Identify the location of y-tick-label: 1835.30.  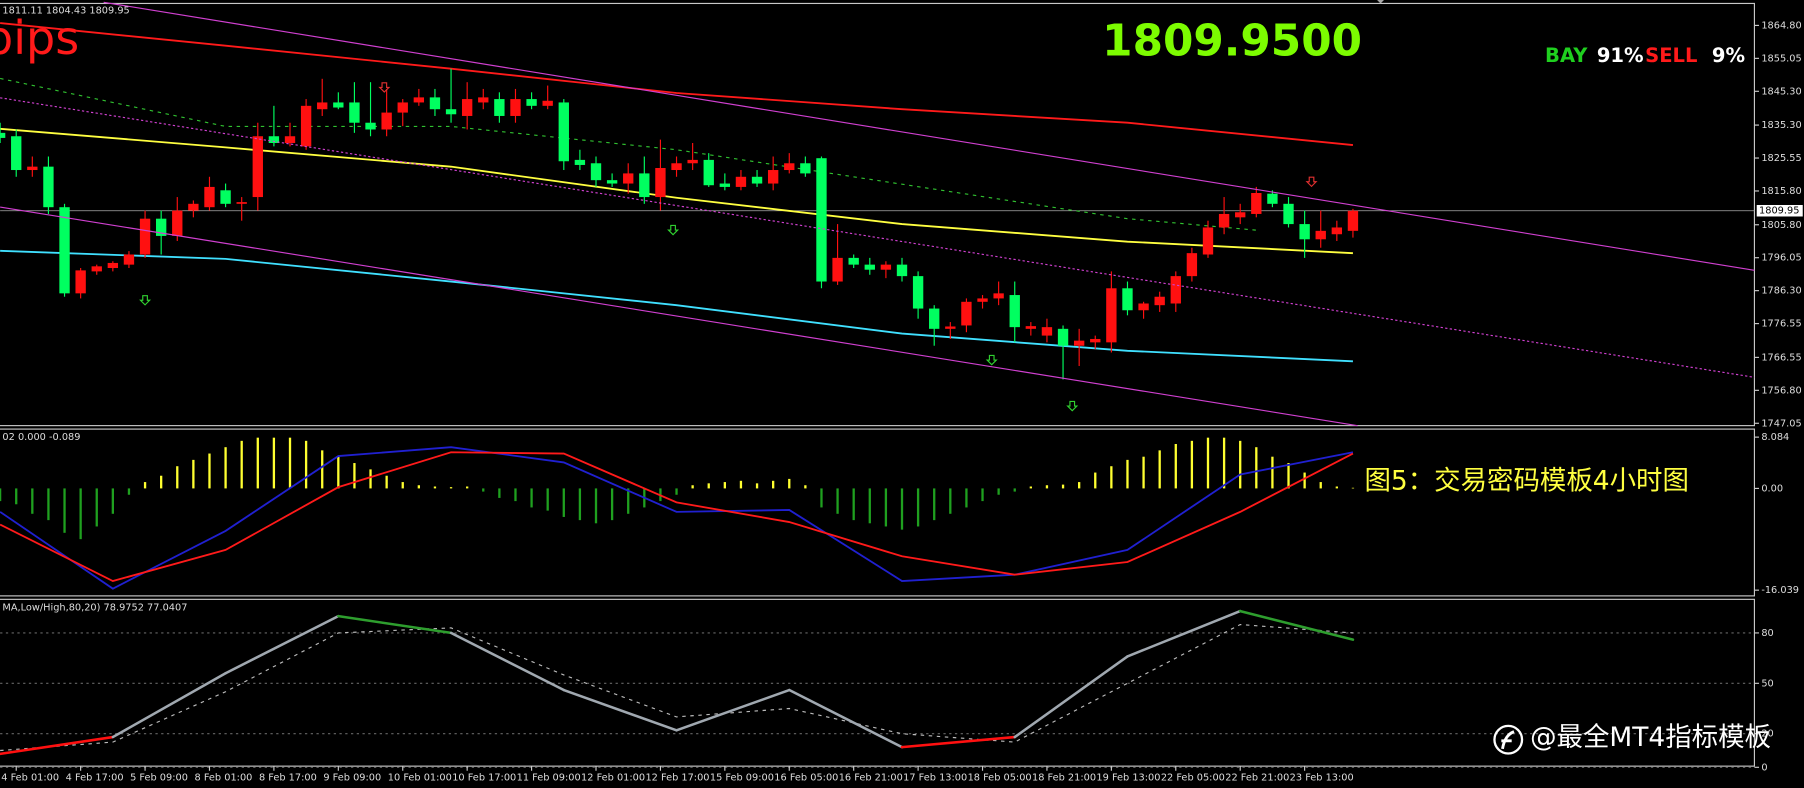
(1781, 125).